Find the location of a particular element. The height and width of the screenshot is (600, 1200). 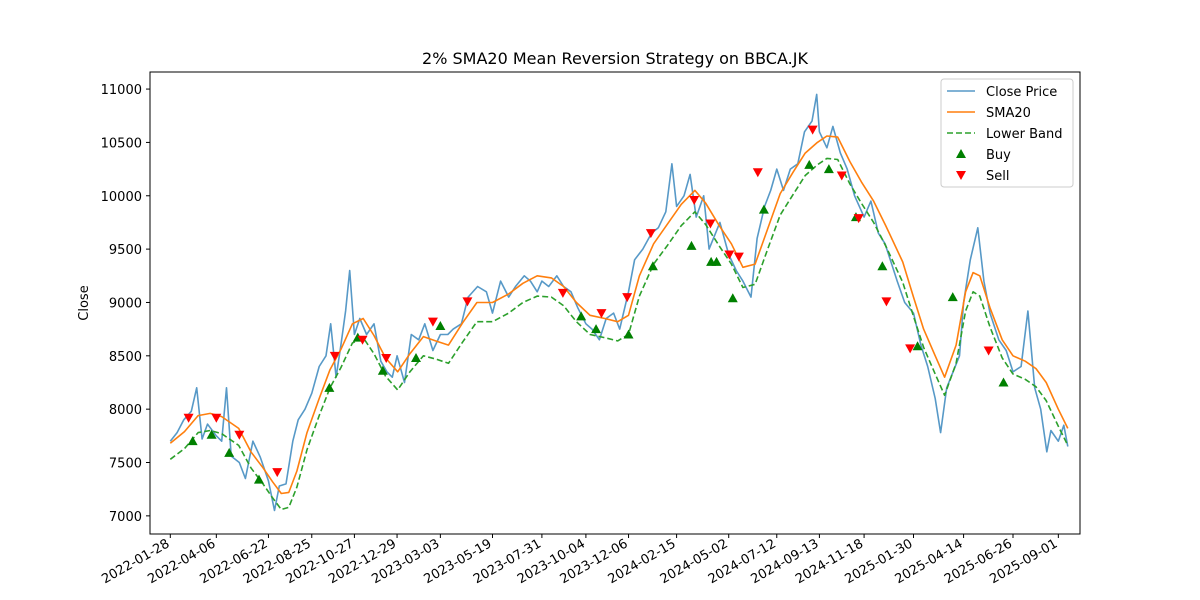

legend-label: Close Price is located at coordinates (1021, 92).